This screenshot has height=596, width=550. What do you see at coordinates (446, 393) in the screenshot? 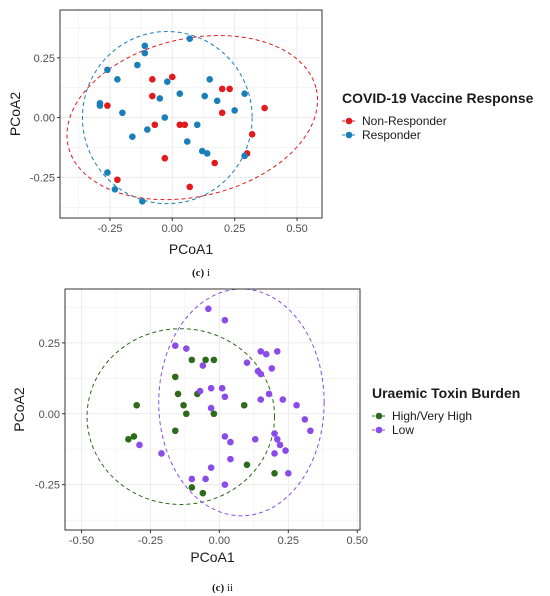
I see `legend-title: Uraemic Toxin Burden` at bounding box center [446, 393].